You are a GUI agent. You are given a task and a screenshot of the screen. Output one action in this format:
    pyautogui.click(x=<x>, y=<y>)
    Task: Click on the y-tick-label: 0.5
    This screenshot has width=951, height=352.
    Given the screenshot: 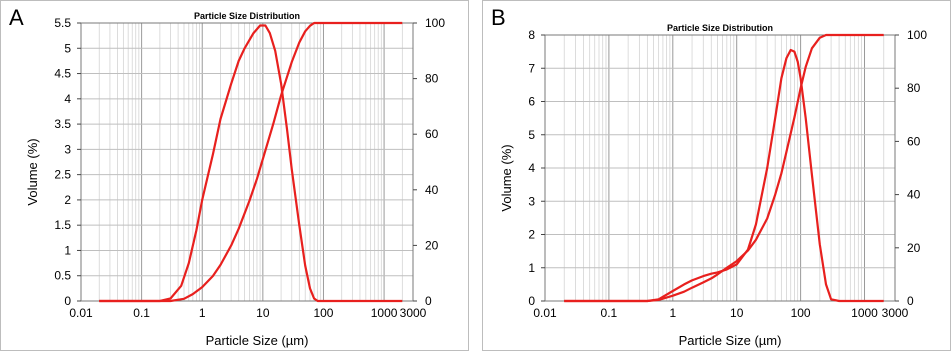 What is the action you would take?
    pyautogui.click(x=62, y=276)
    